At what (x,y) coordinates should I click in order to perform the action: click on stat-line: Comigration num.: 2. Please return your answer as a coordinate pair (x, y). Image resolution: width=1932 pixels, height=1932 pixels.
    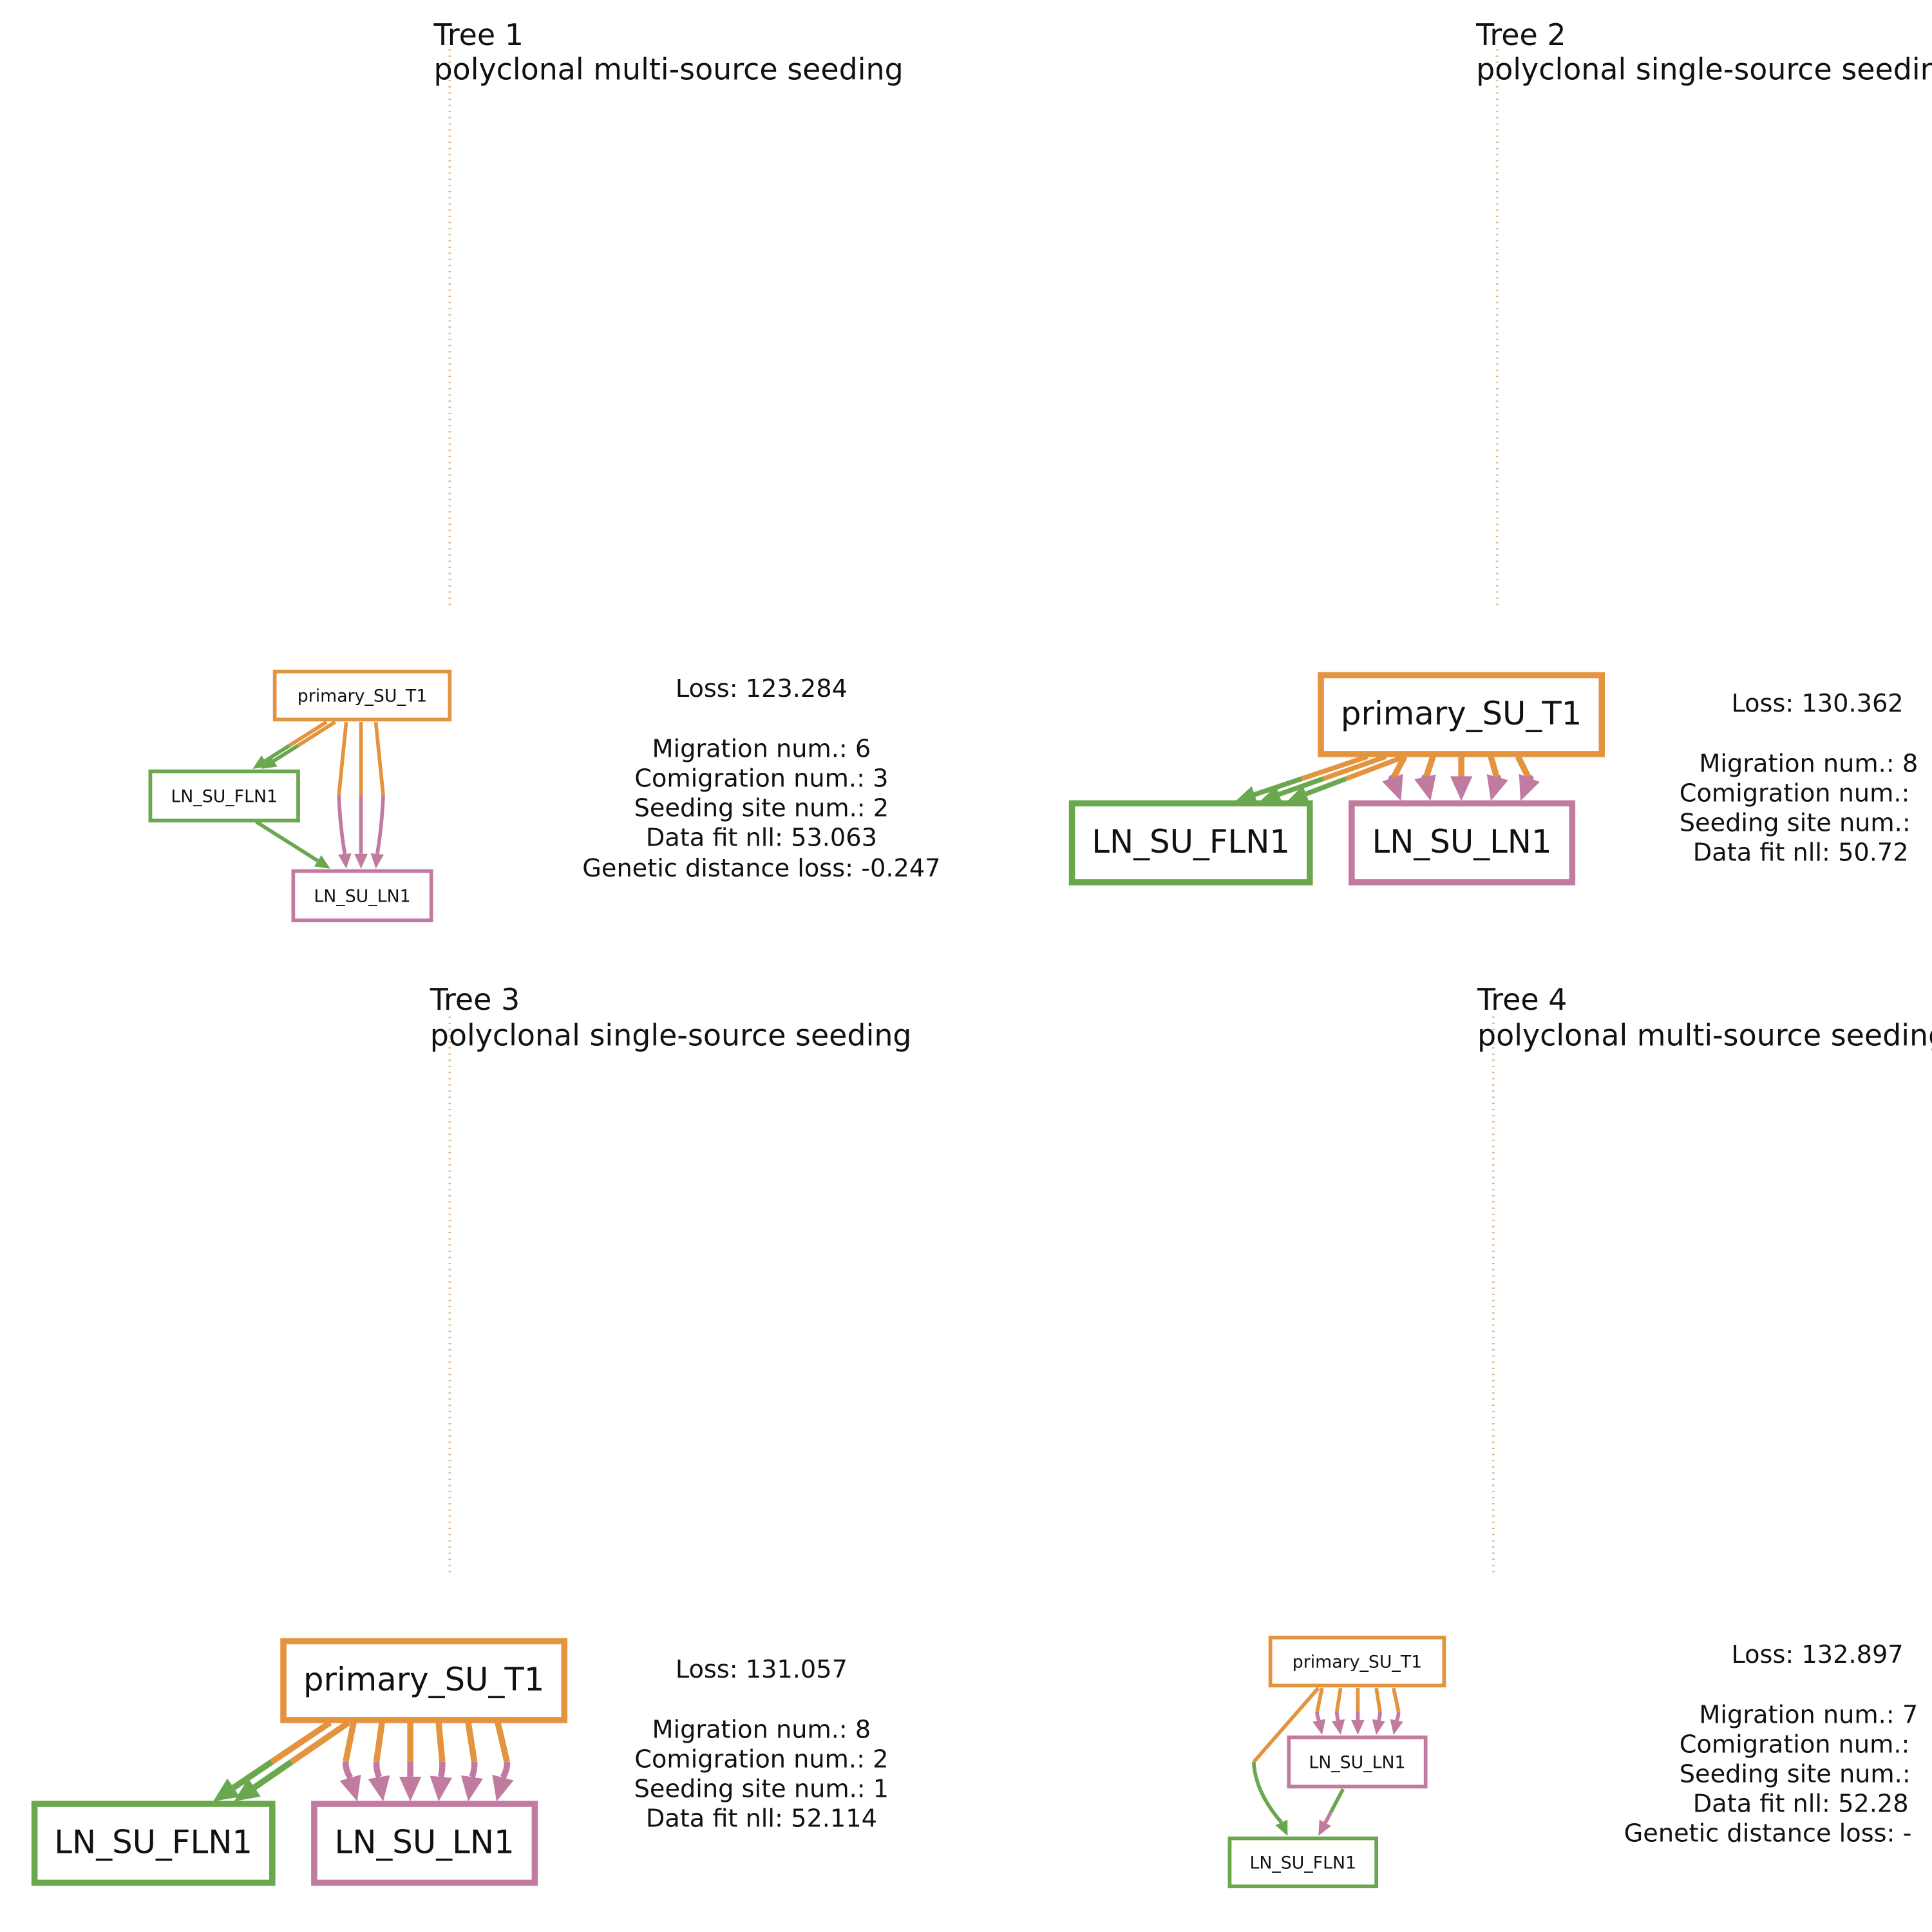
    Looking at the image, I should click on (761, 1760).